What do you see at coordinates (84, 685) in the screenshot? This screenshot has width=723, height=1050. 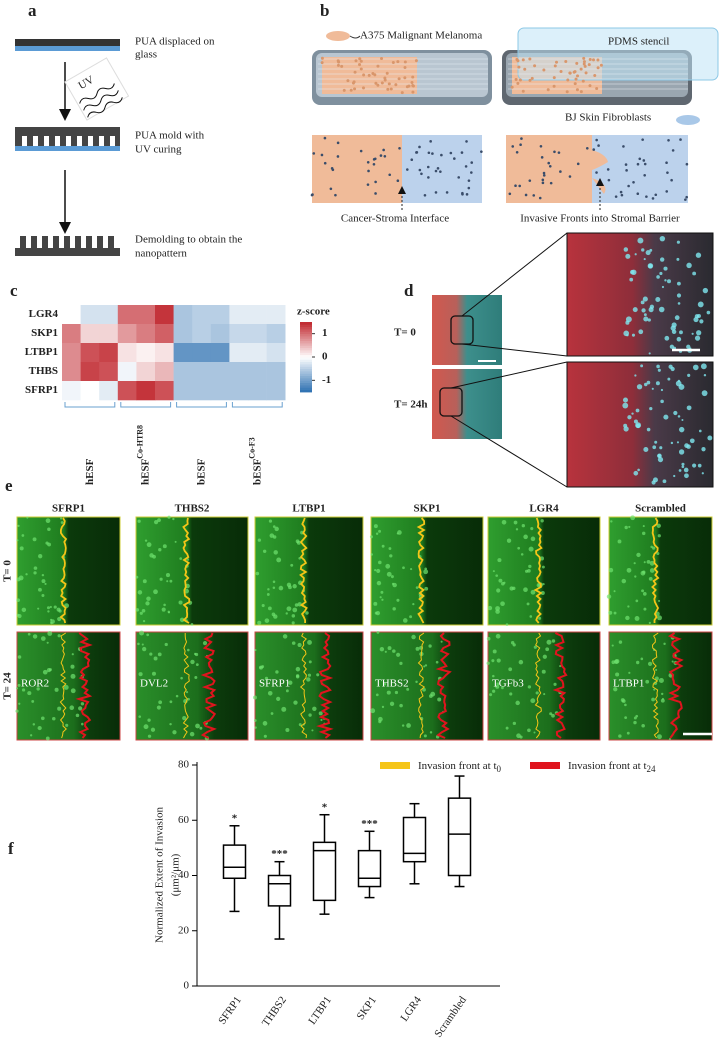 I see `front-t24` at bounding box center [84, 685].